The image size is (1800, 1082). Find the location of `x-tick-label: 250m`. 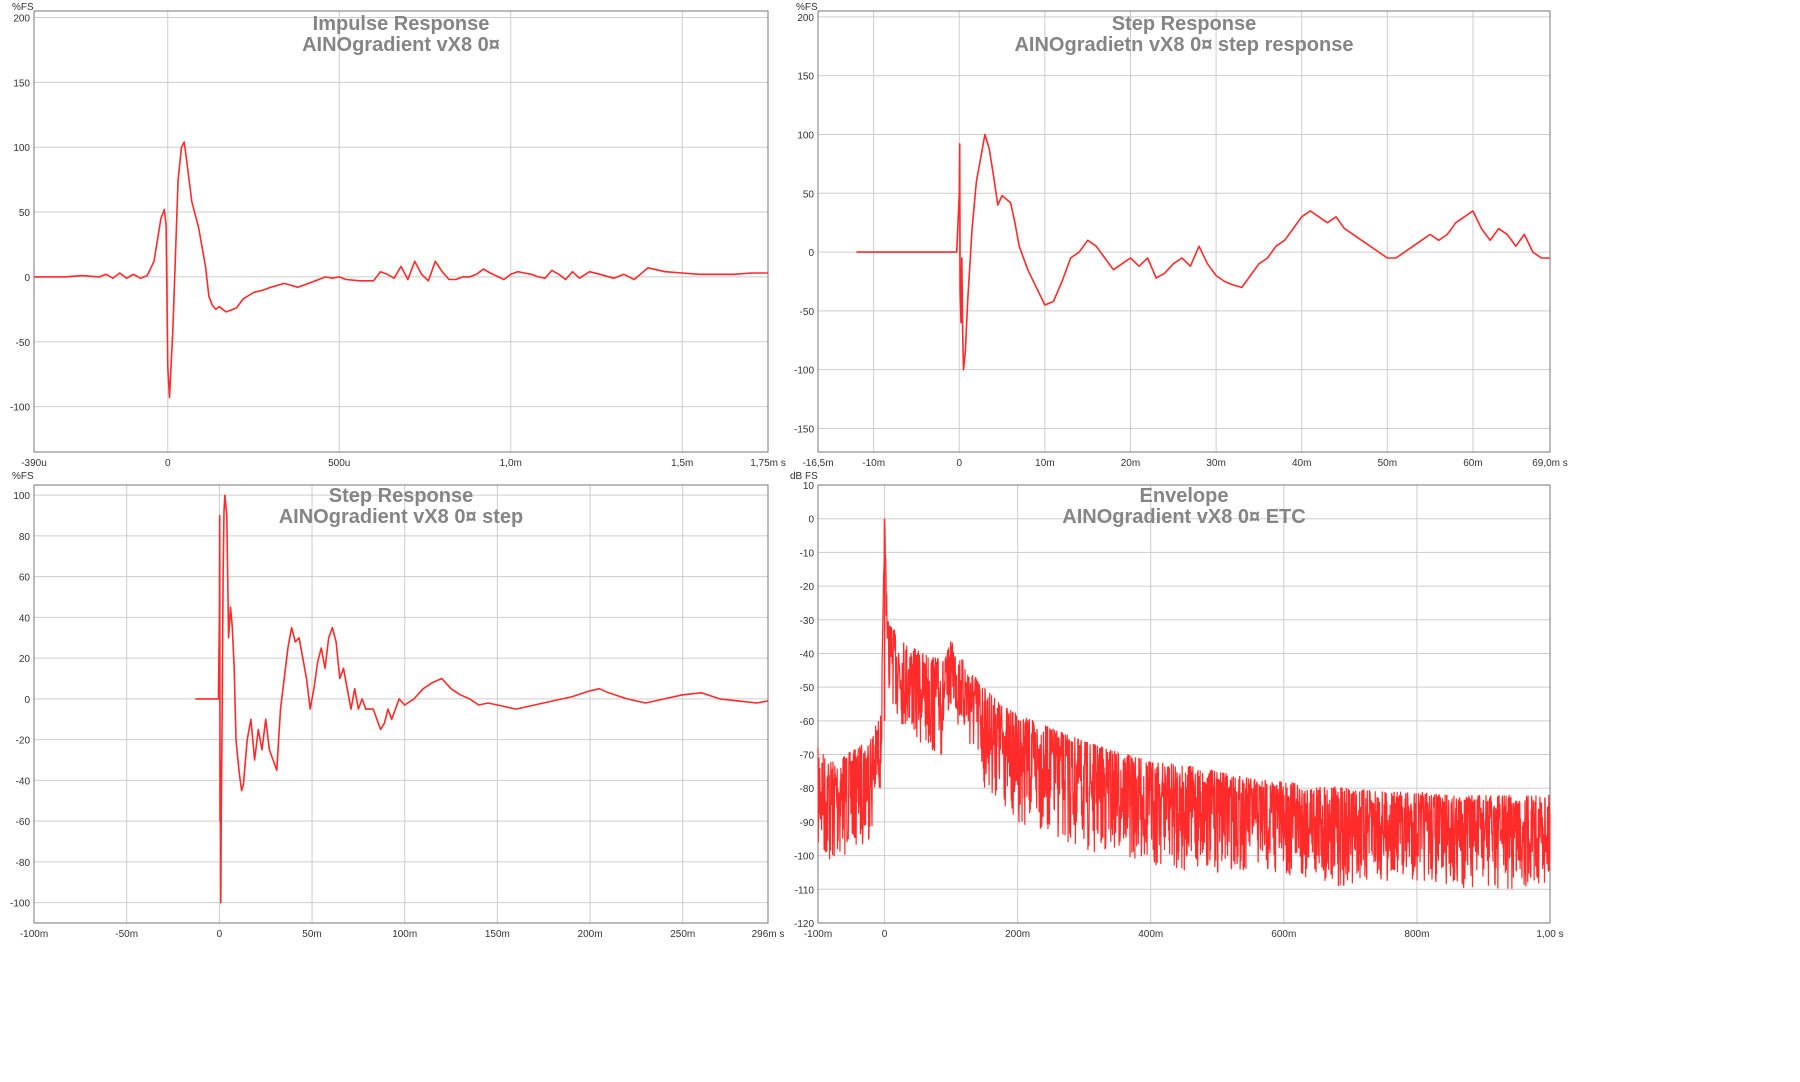

x-tick-label: 250m is located at coordinates (682, 934).